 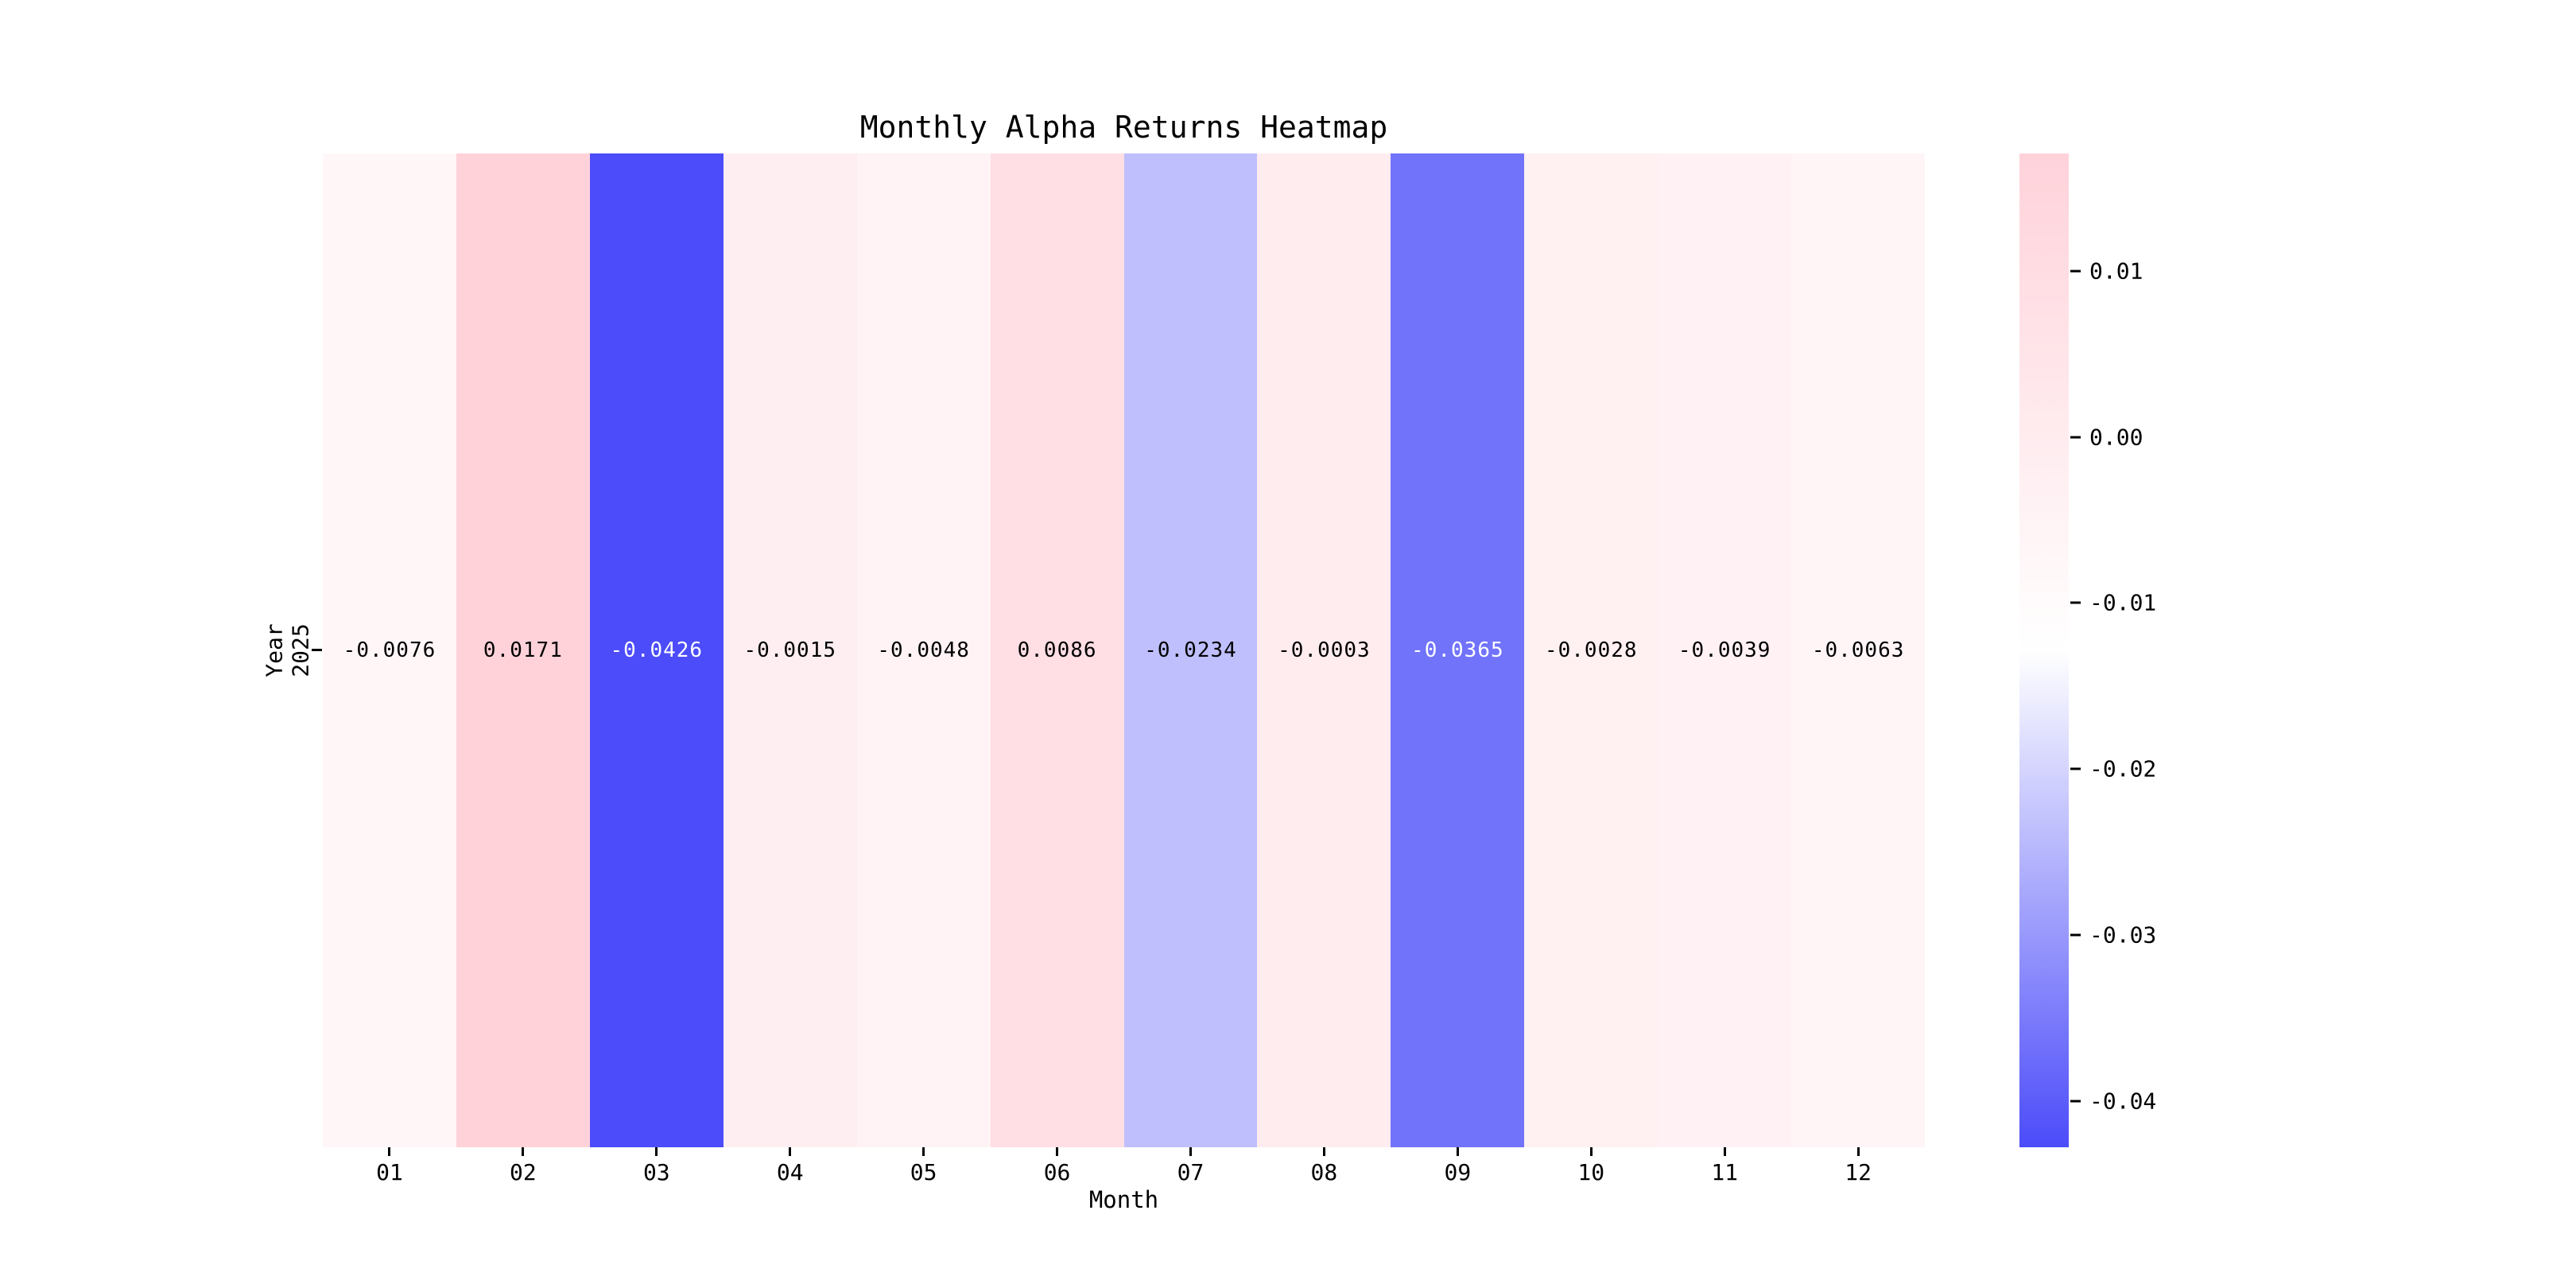 I want to click on heatmap-cell-12: -0.0063, so click(x=1858, y=650).